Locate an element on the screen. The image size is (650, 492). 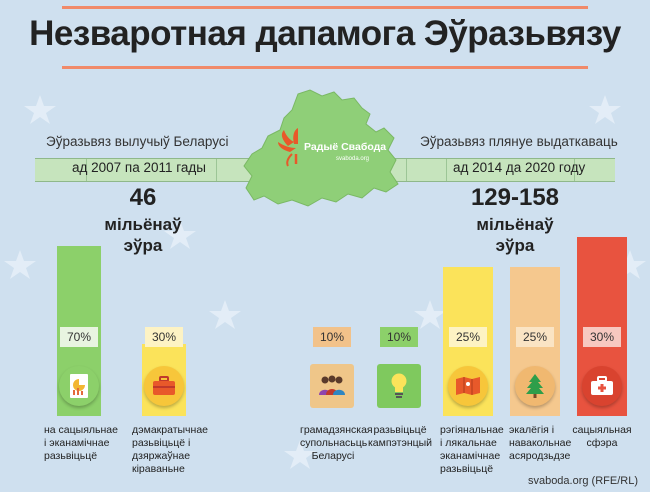
belarus-map: Радыё Свабода svaboda.org is located at coordinates (321, 148).